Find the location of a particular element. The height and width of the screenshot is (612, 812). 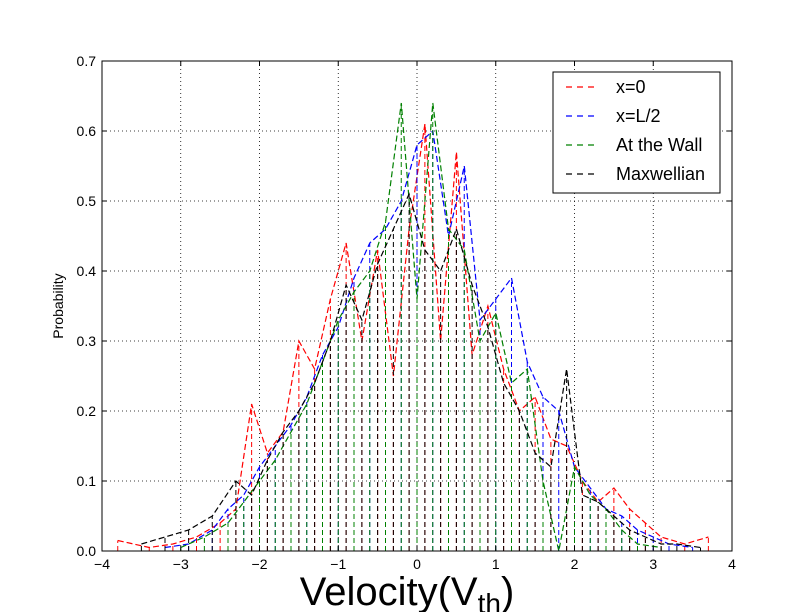

y-tick-label: 0.7 is located at coordinates (87, 61).